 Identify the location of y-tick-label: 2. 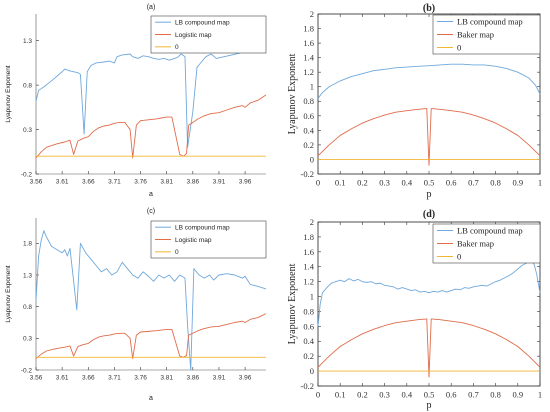
(312, 14).